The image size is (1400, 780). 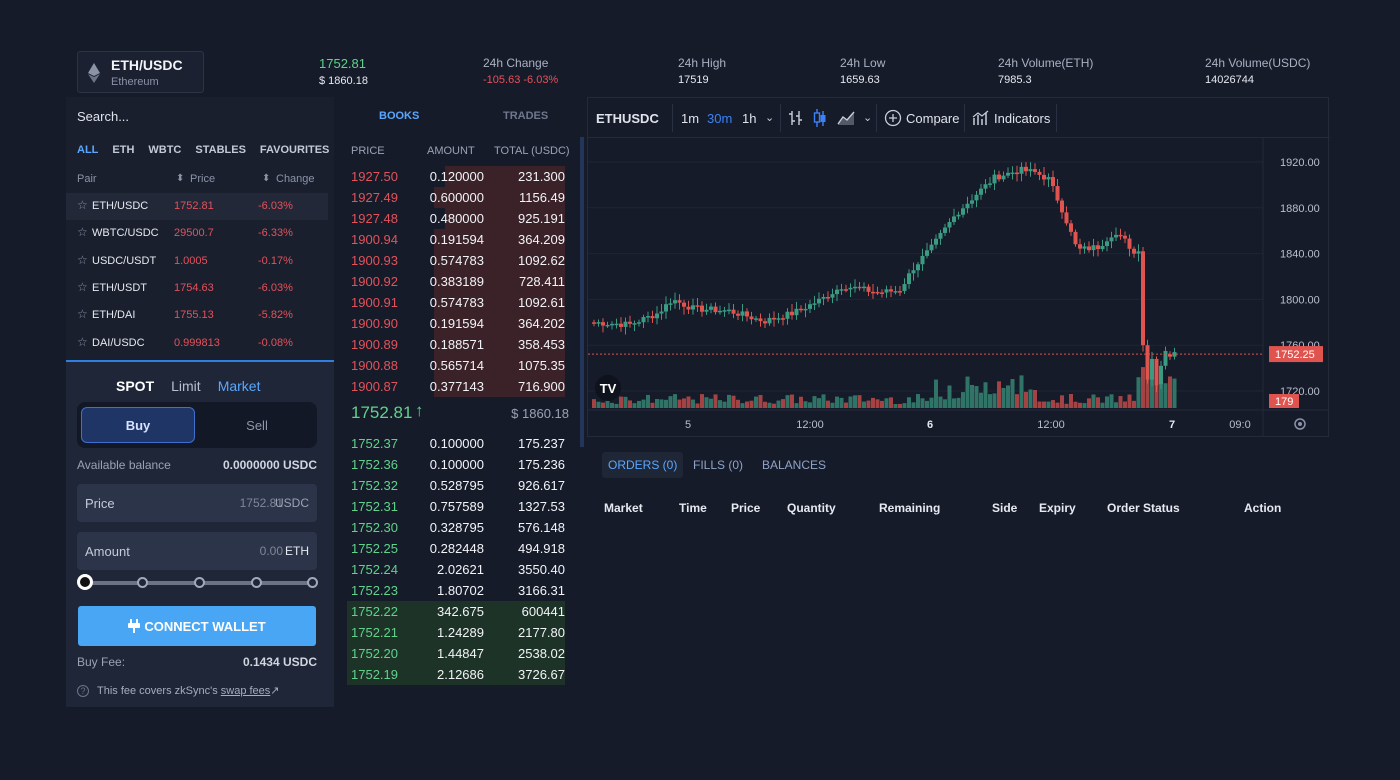 What do you see at coordinates (197, 261) in the screenshot?
I see `market-row: ☆ USDC/USDT 1.0005 -0.17%` at bounding box center [197, 261].